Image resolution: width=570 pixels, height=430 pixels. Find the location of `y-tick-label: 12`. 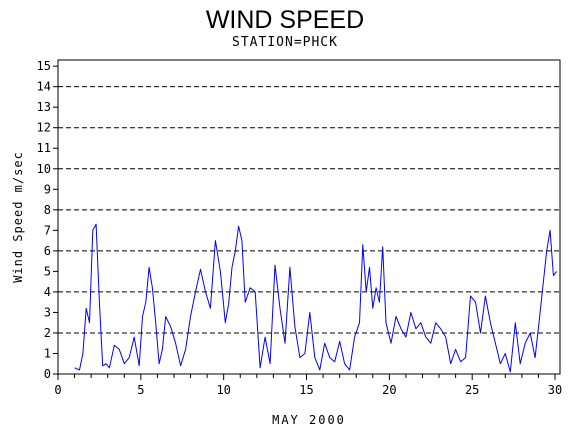

y-tick-label: 12 is located at coordinates (44, 128).